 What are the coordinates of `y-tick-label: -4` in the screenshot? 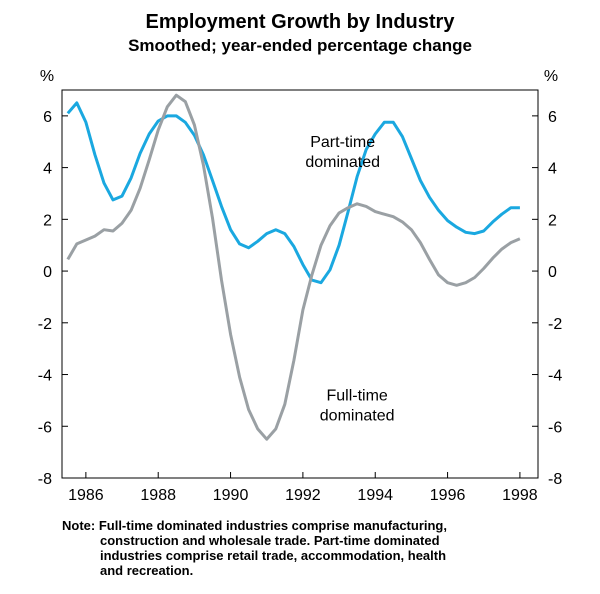 It's located at (45, 376).